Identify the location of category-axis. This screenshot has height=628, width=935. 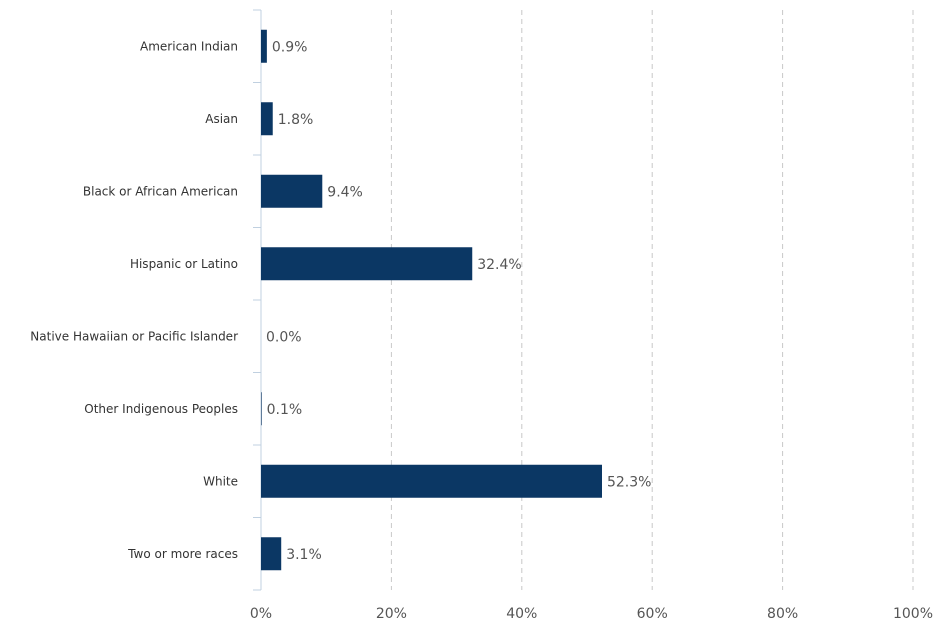
(257, 300).